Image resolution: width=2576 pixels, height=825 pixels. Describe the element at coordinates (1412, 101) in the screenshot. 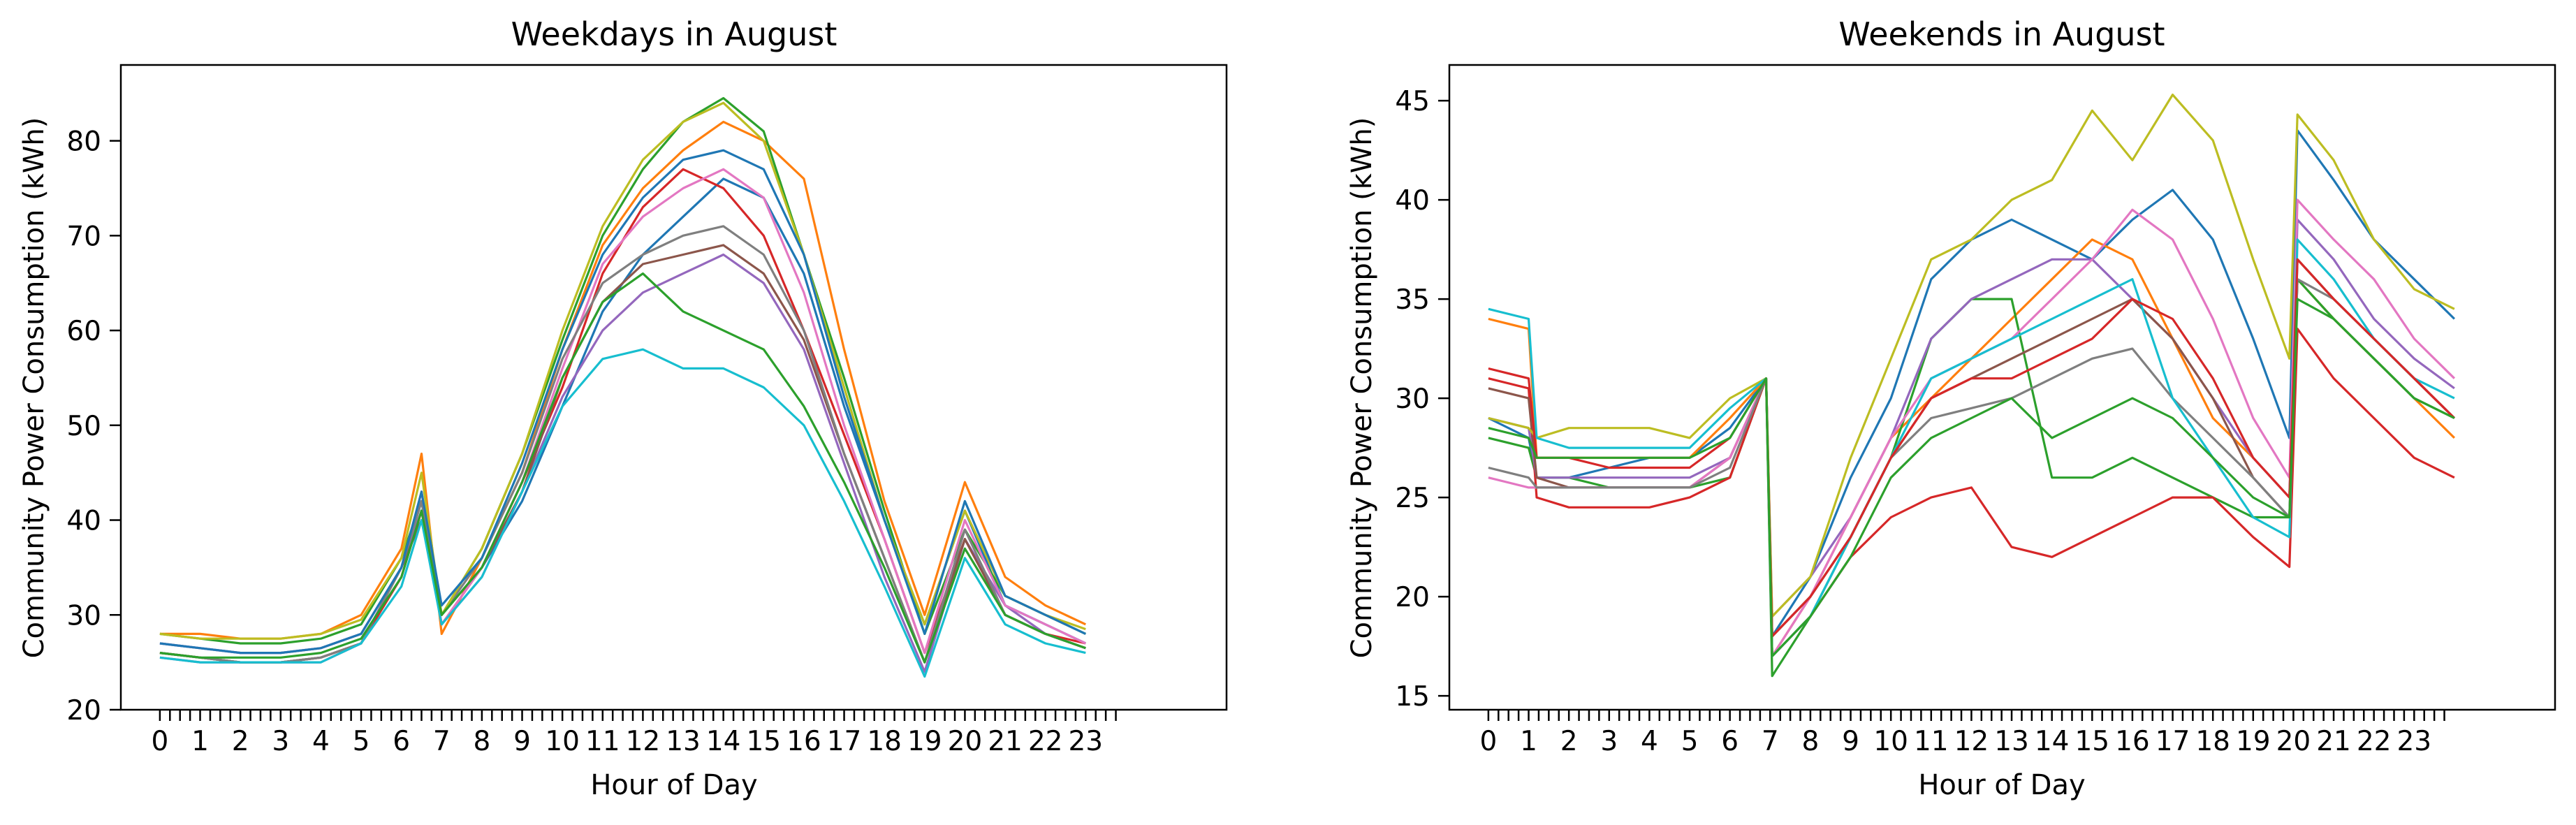

I see `y-tick-label: 45` at that location.